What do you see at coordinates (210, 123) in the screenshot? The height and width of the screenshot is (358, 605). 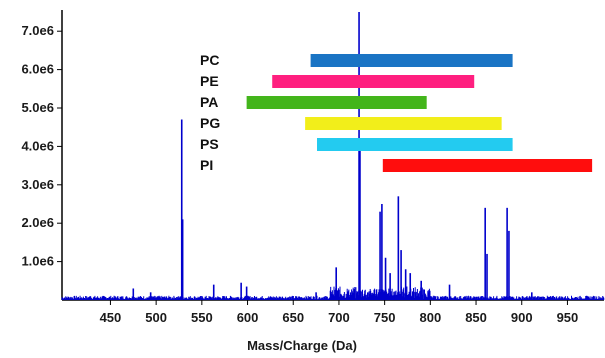 I see `range-label-pg: PG` at bounding box center [210, 123].